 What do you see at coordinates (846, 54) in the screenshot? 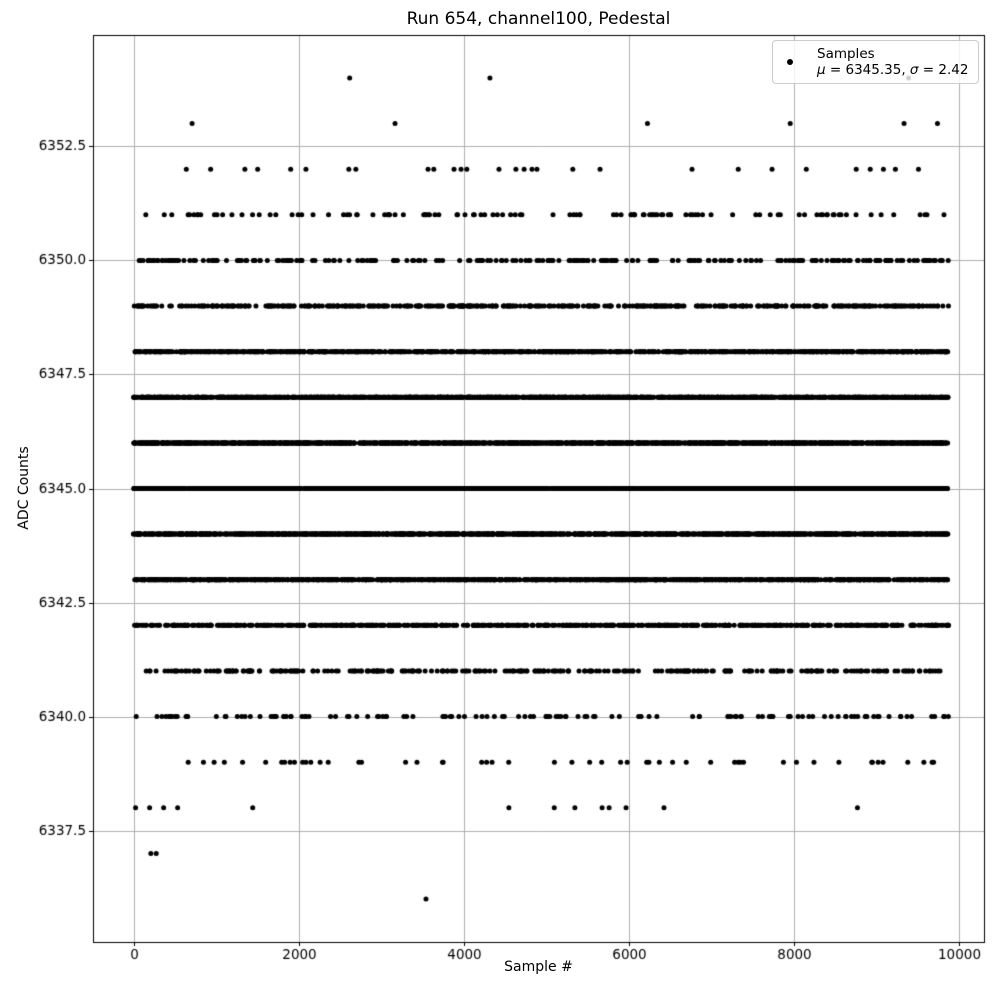
I see `legend-label-samples: Samples` at bounding box center [846, 54].